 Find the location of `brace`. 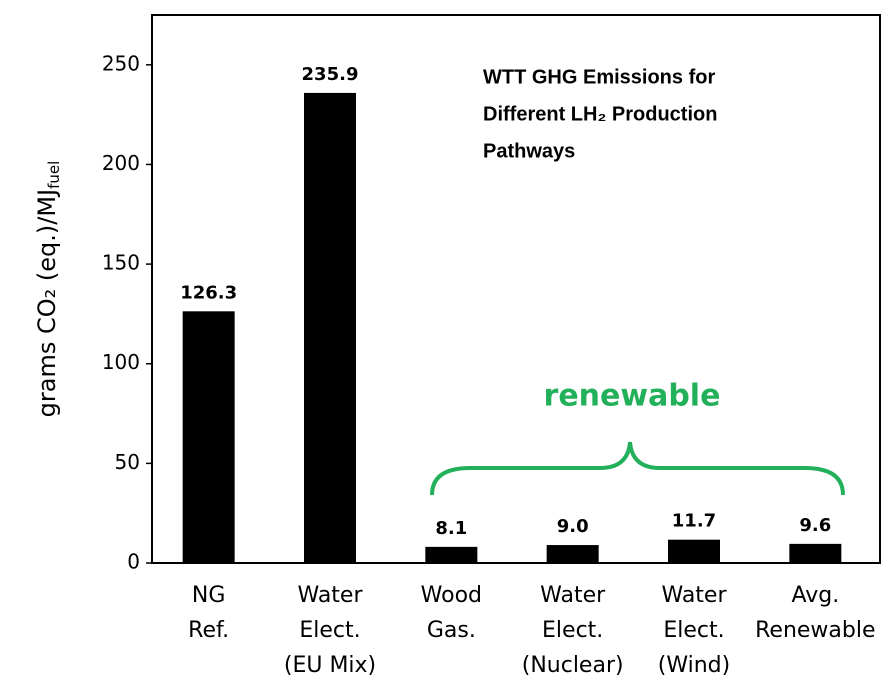

brace is located at coordinates (637, 468).